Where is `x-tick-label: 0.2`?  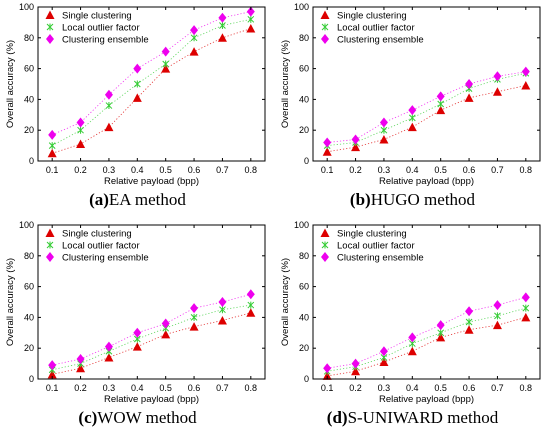
x-tick-label: 0.2 is located at coordinates (80, 170).